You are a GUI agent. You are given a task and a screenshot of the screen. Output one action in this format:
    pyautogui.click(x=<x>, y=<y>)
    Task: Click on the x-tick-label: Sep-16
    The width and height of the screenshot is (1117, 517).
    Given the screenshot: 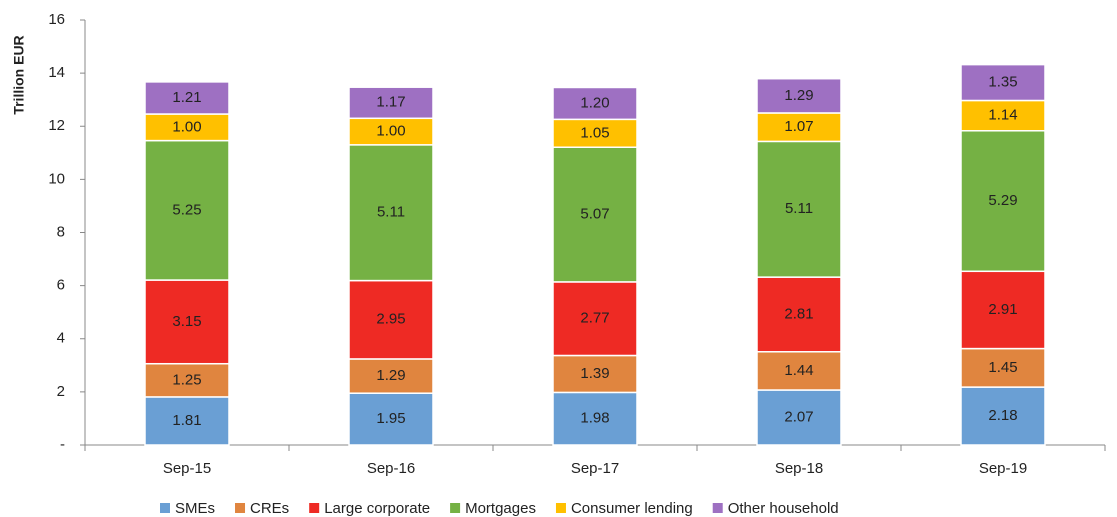 What is the action you would take?
    pyautogui.click(x=391, y=468)
    